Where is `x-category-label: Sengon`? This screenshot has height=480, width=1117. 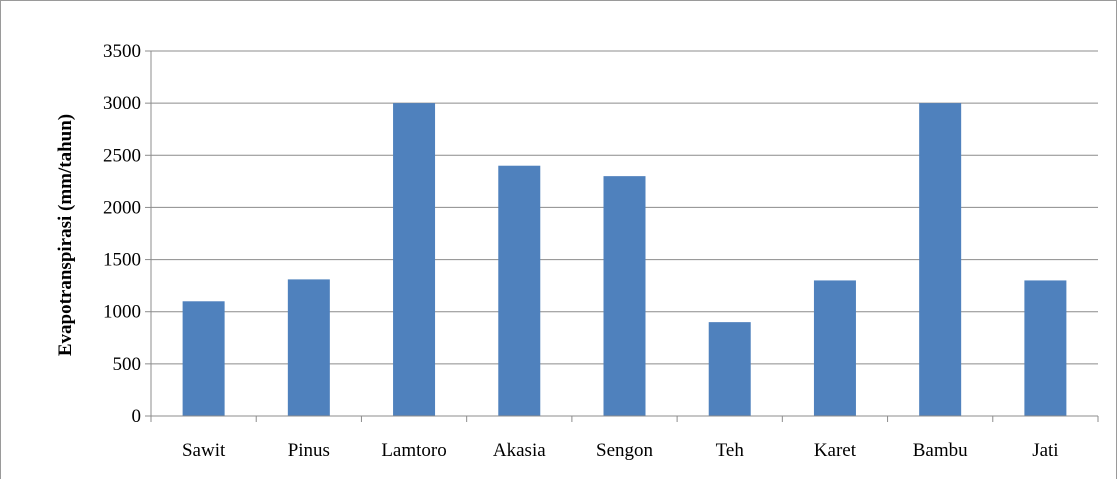 x-category-label: Sengon is located at coordinates (625, 450).